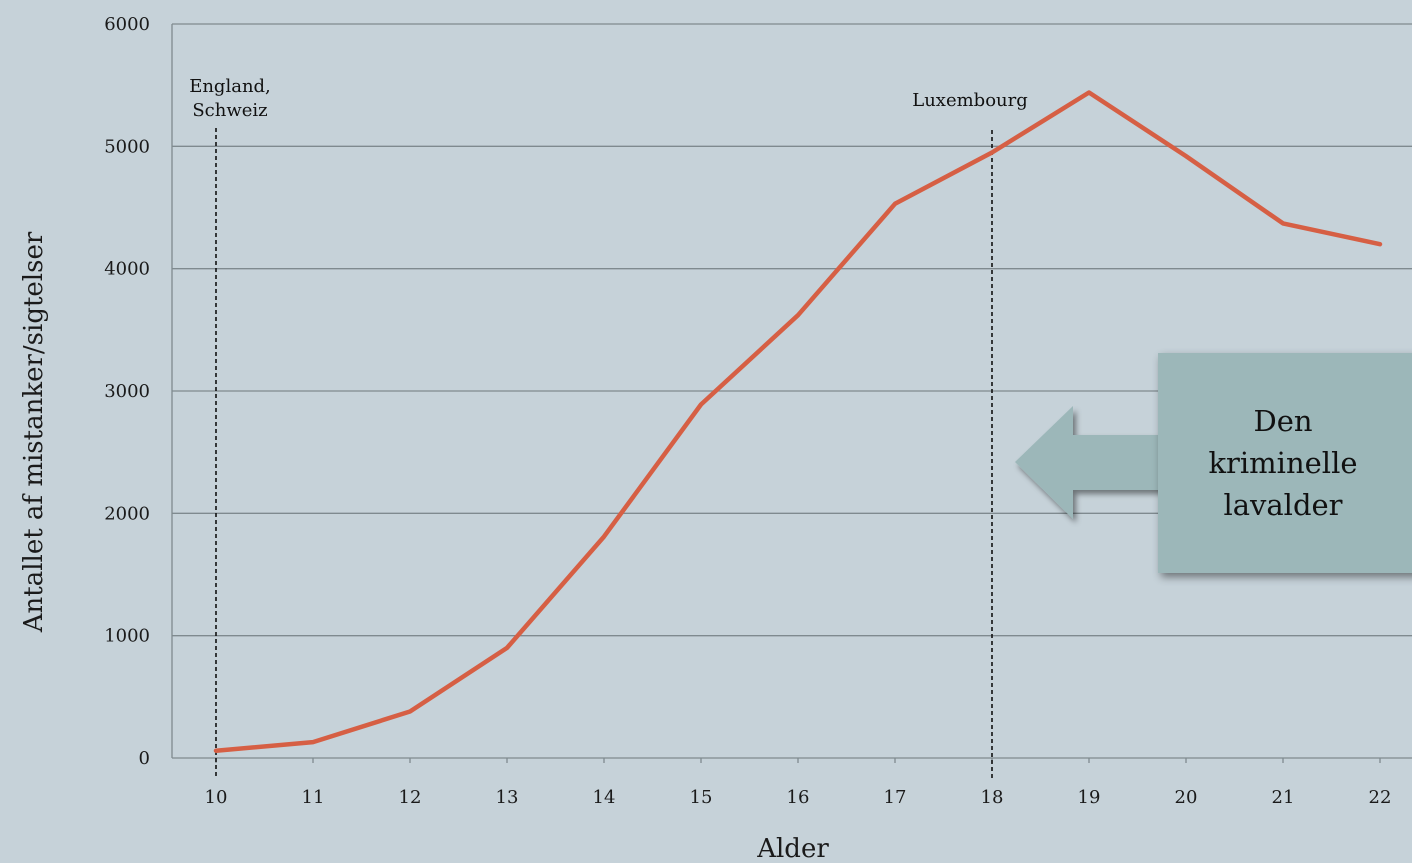  What do you see at coordinates (127, 146) in the screenshot?
I see `y-tick-label: 5000` at bounding box center [127, 146].